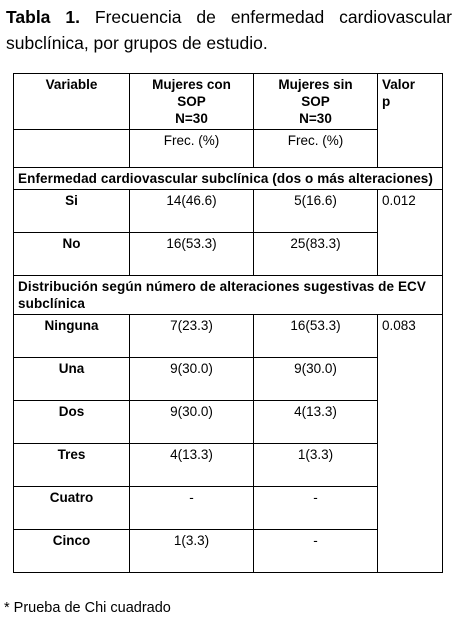 The image size is (456, 628). What do you see at coordinates (191, 465) in the screenshot?
I see `cell-group1: 4(13.3)` at bounding box center [191, 465].